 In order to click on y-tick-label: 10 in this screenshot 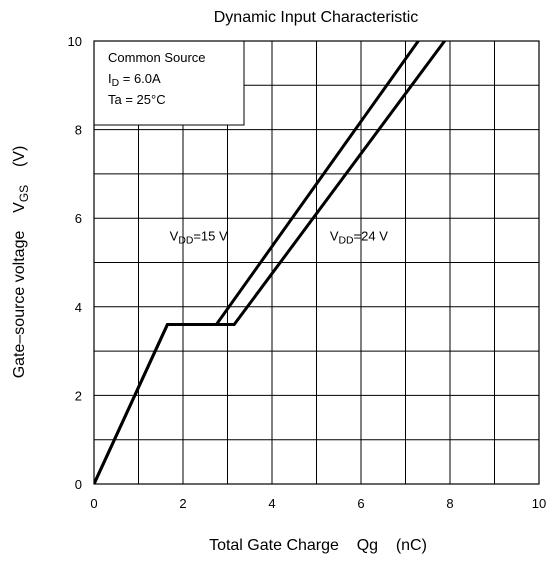, I will do `click(75, 41)`.